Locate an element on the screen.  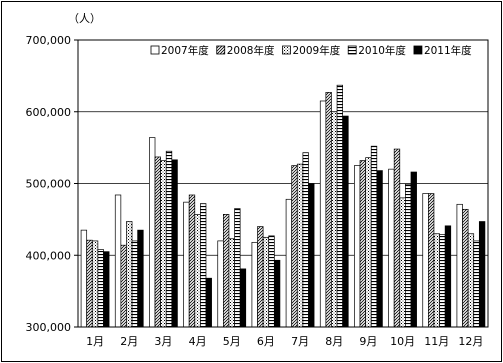
x-tick-label: 4月 is located at coordinates (198, 341).